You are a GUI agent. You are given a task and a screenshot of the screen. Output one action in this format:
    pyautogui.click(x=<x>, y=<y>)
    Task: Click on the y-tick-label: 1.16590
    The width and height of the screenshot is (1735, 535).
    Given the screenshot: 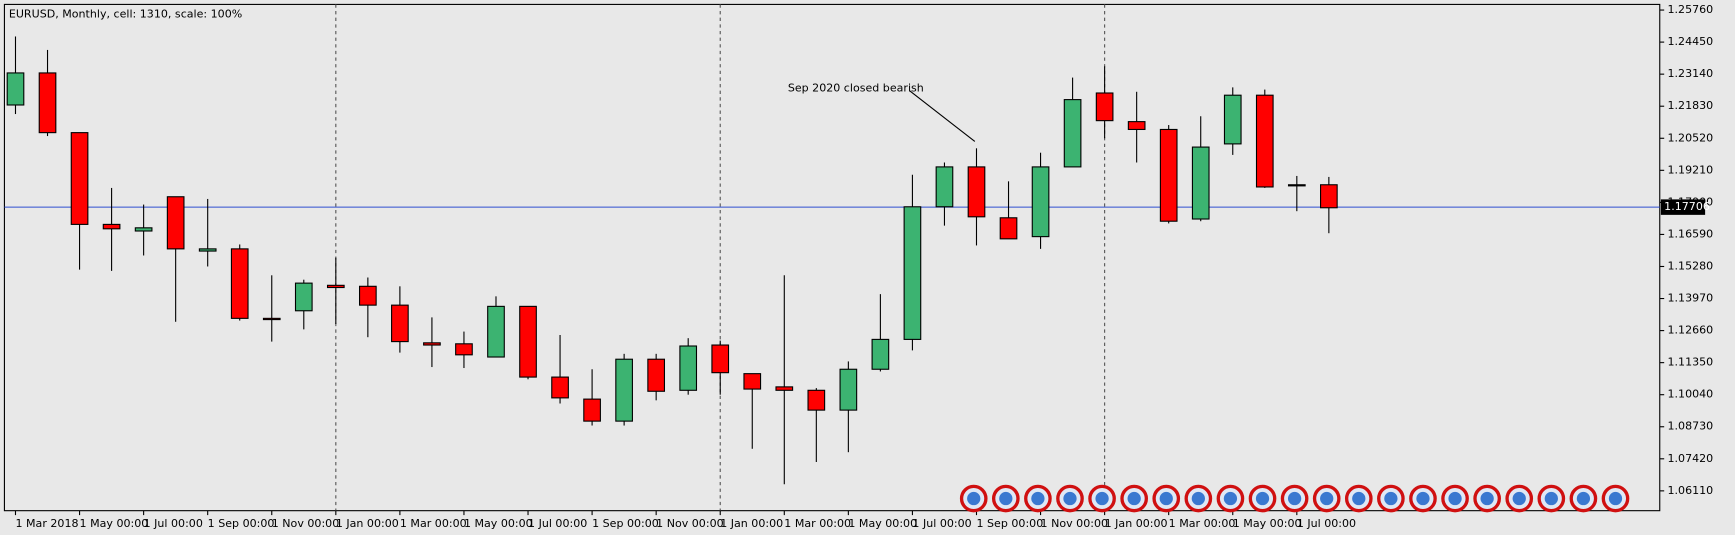 What is the action you would take?
    pyautogui.click(x=1691, y=233)
    